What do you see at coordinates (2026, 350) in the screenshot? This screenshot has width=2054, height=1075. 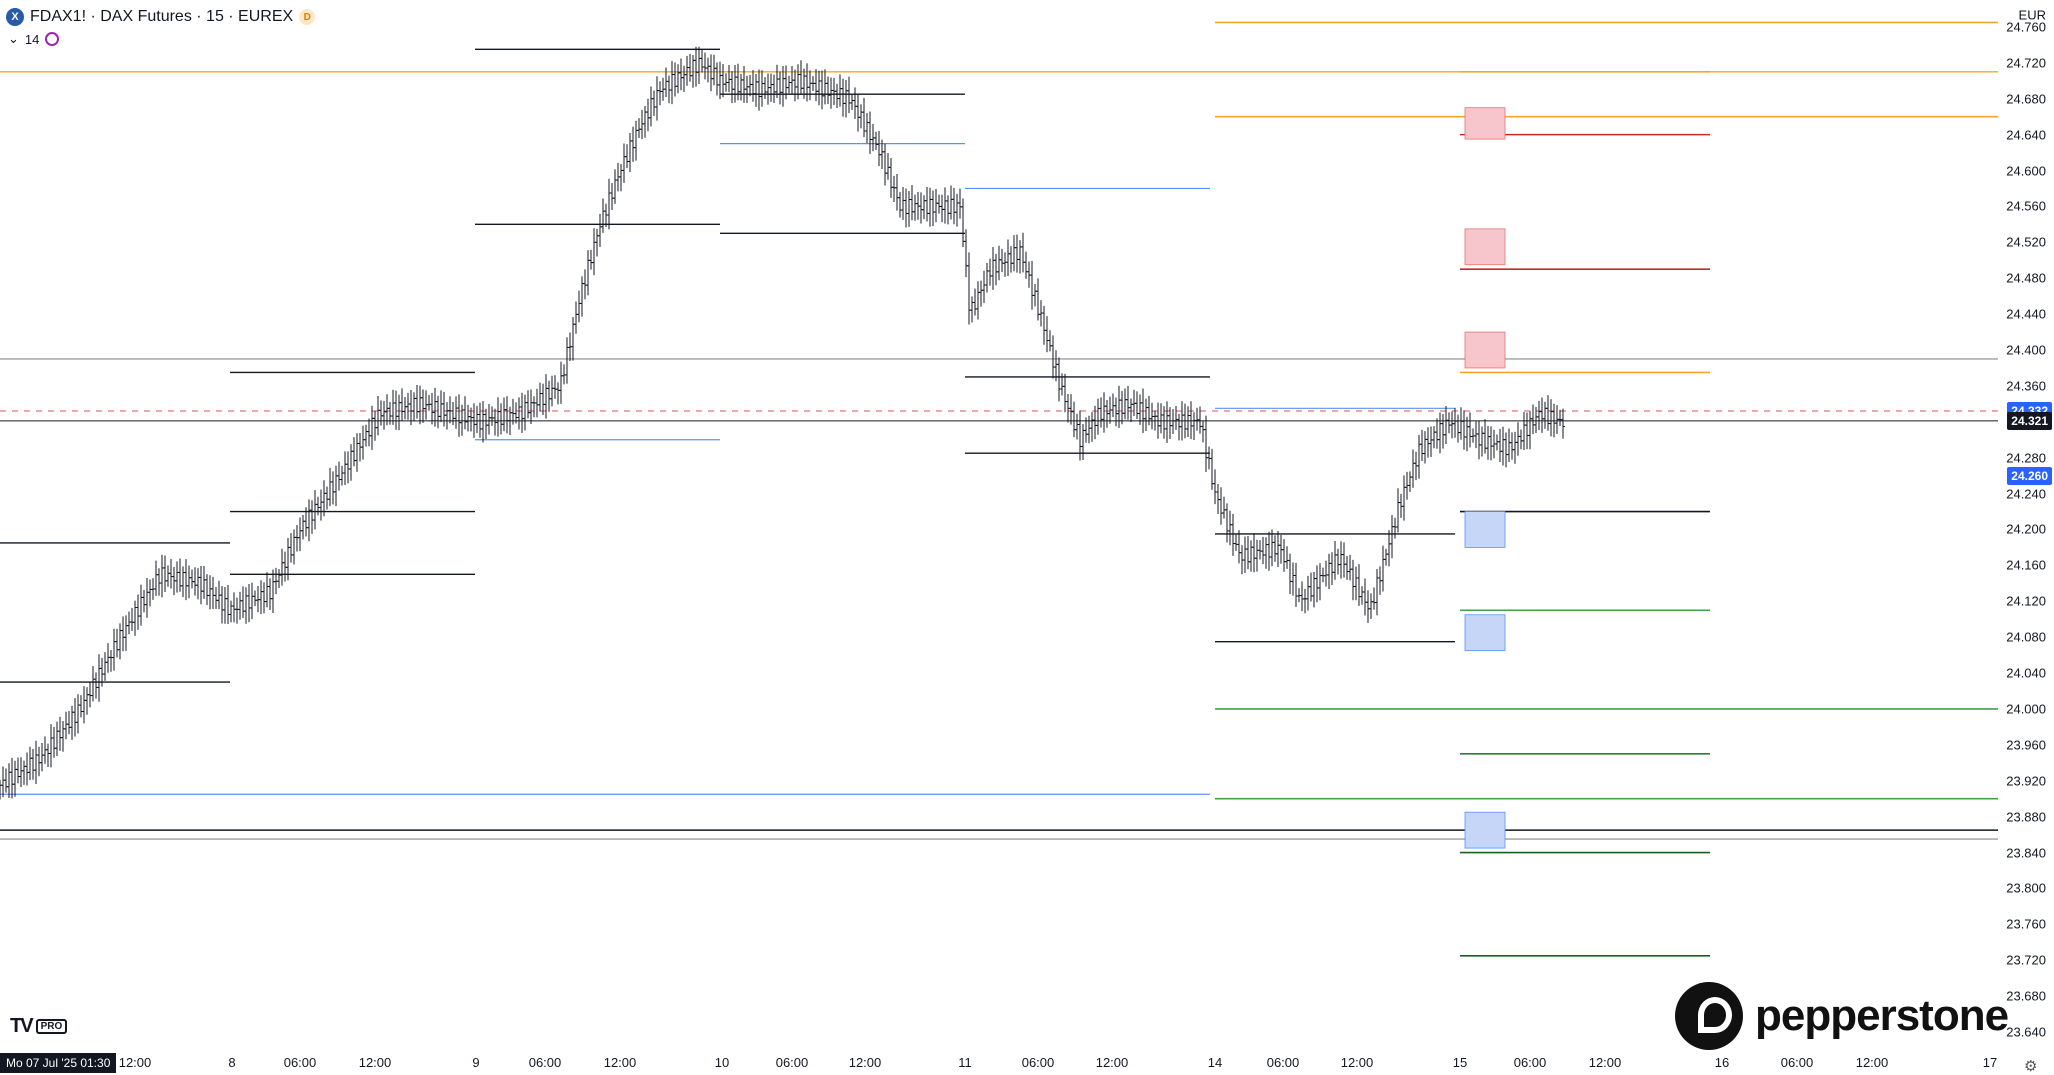 I see `price-tick-label: 24.400` at bounding box center [2026, 350].